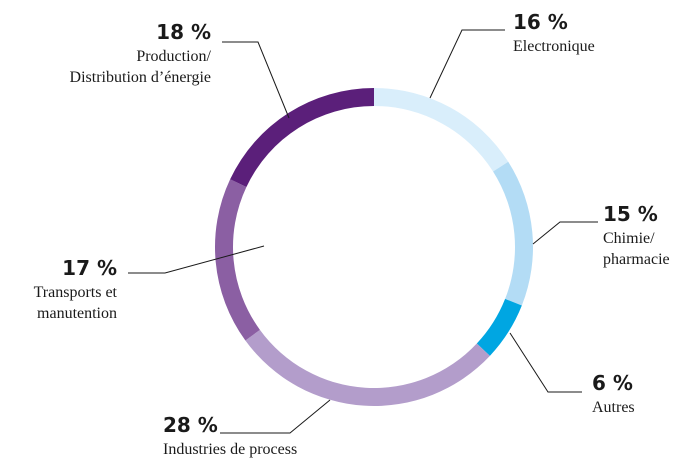 The width and height of the screenshot is (691, 461). I want to click on value-label: 28 %, so click(190, 425).